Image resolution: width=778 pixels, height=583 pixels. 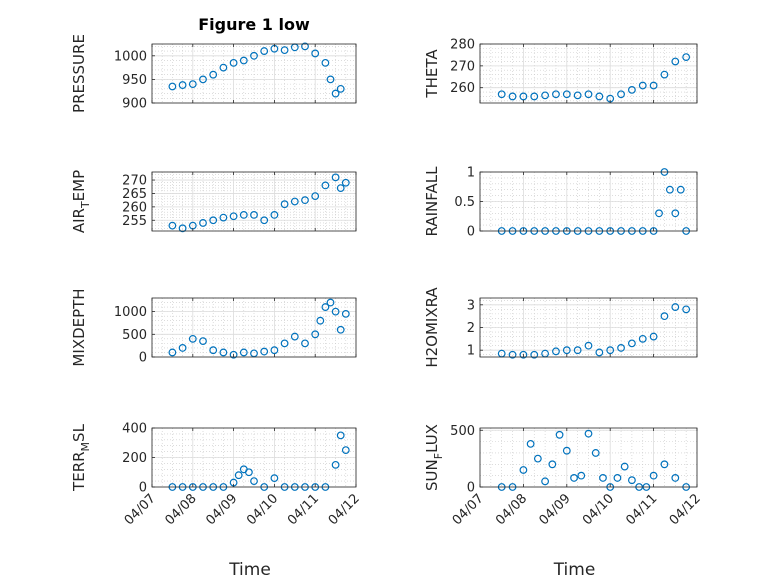 What do you see at coordinates (641, 509) in the screenshot?
I see `sun_flux-x-tick-label: 04/11` at bounding box center [641, 509].